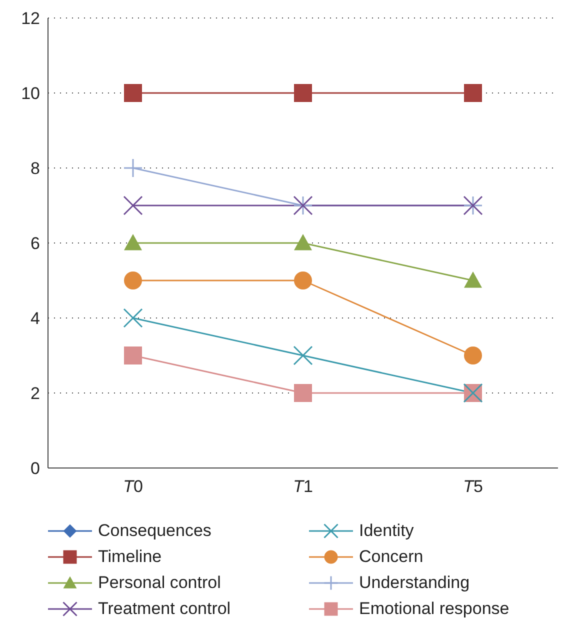 Image resolution: width=578 pixels, height=640 pixels. Describe the element at coordinates (434, 609) in the screenshot. I see `legend-label: Emotional response` at that location.